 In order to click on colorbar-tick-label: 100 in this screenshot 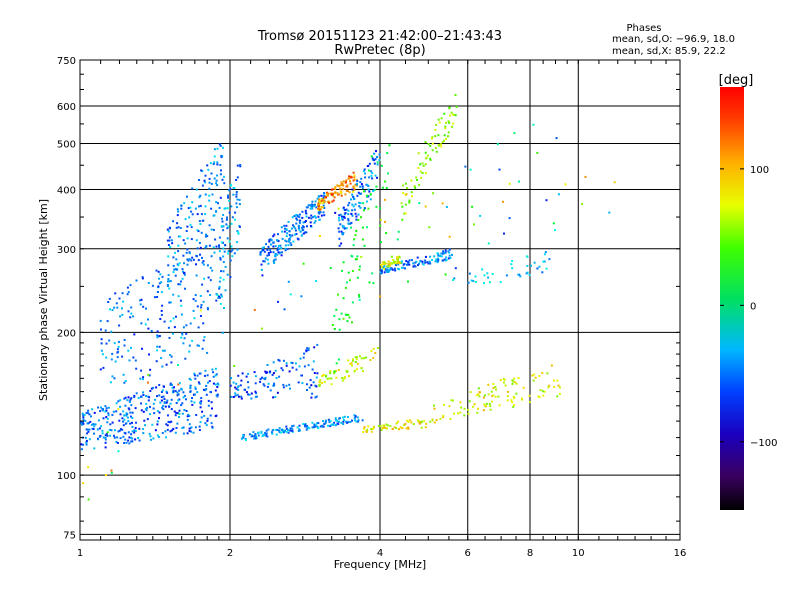, I will do `click(759, 170)`.